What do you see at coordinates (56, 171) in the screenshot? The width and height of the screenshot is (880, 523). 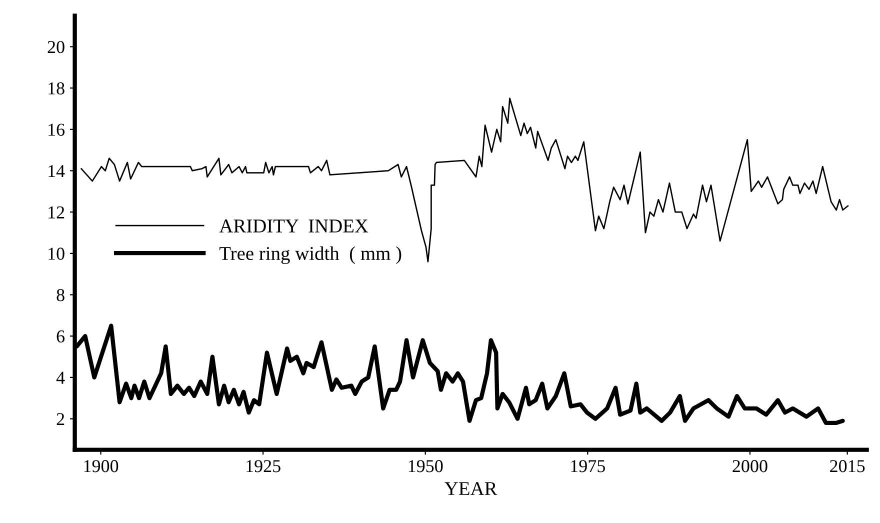 I see `y-tick-label: 14` at bounding box center [56, 171].